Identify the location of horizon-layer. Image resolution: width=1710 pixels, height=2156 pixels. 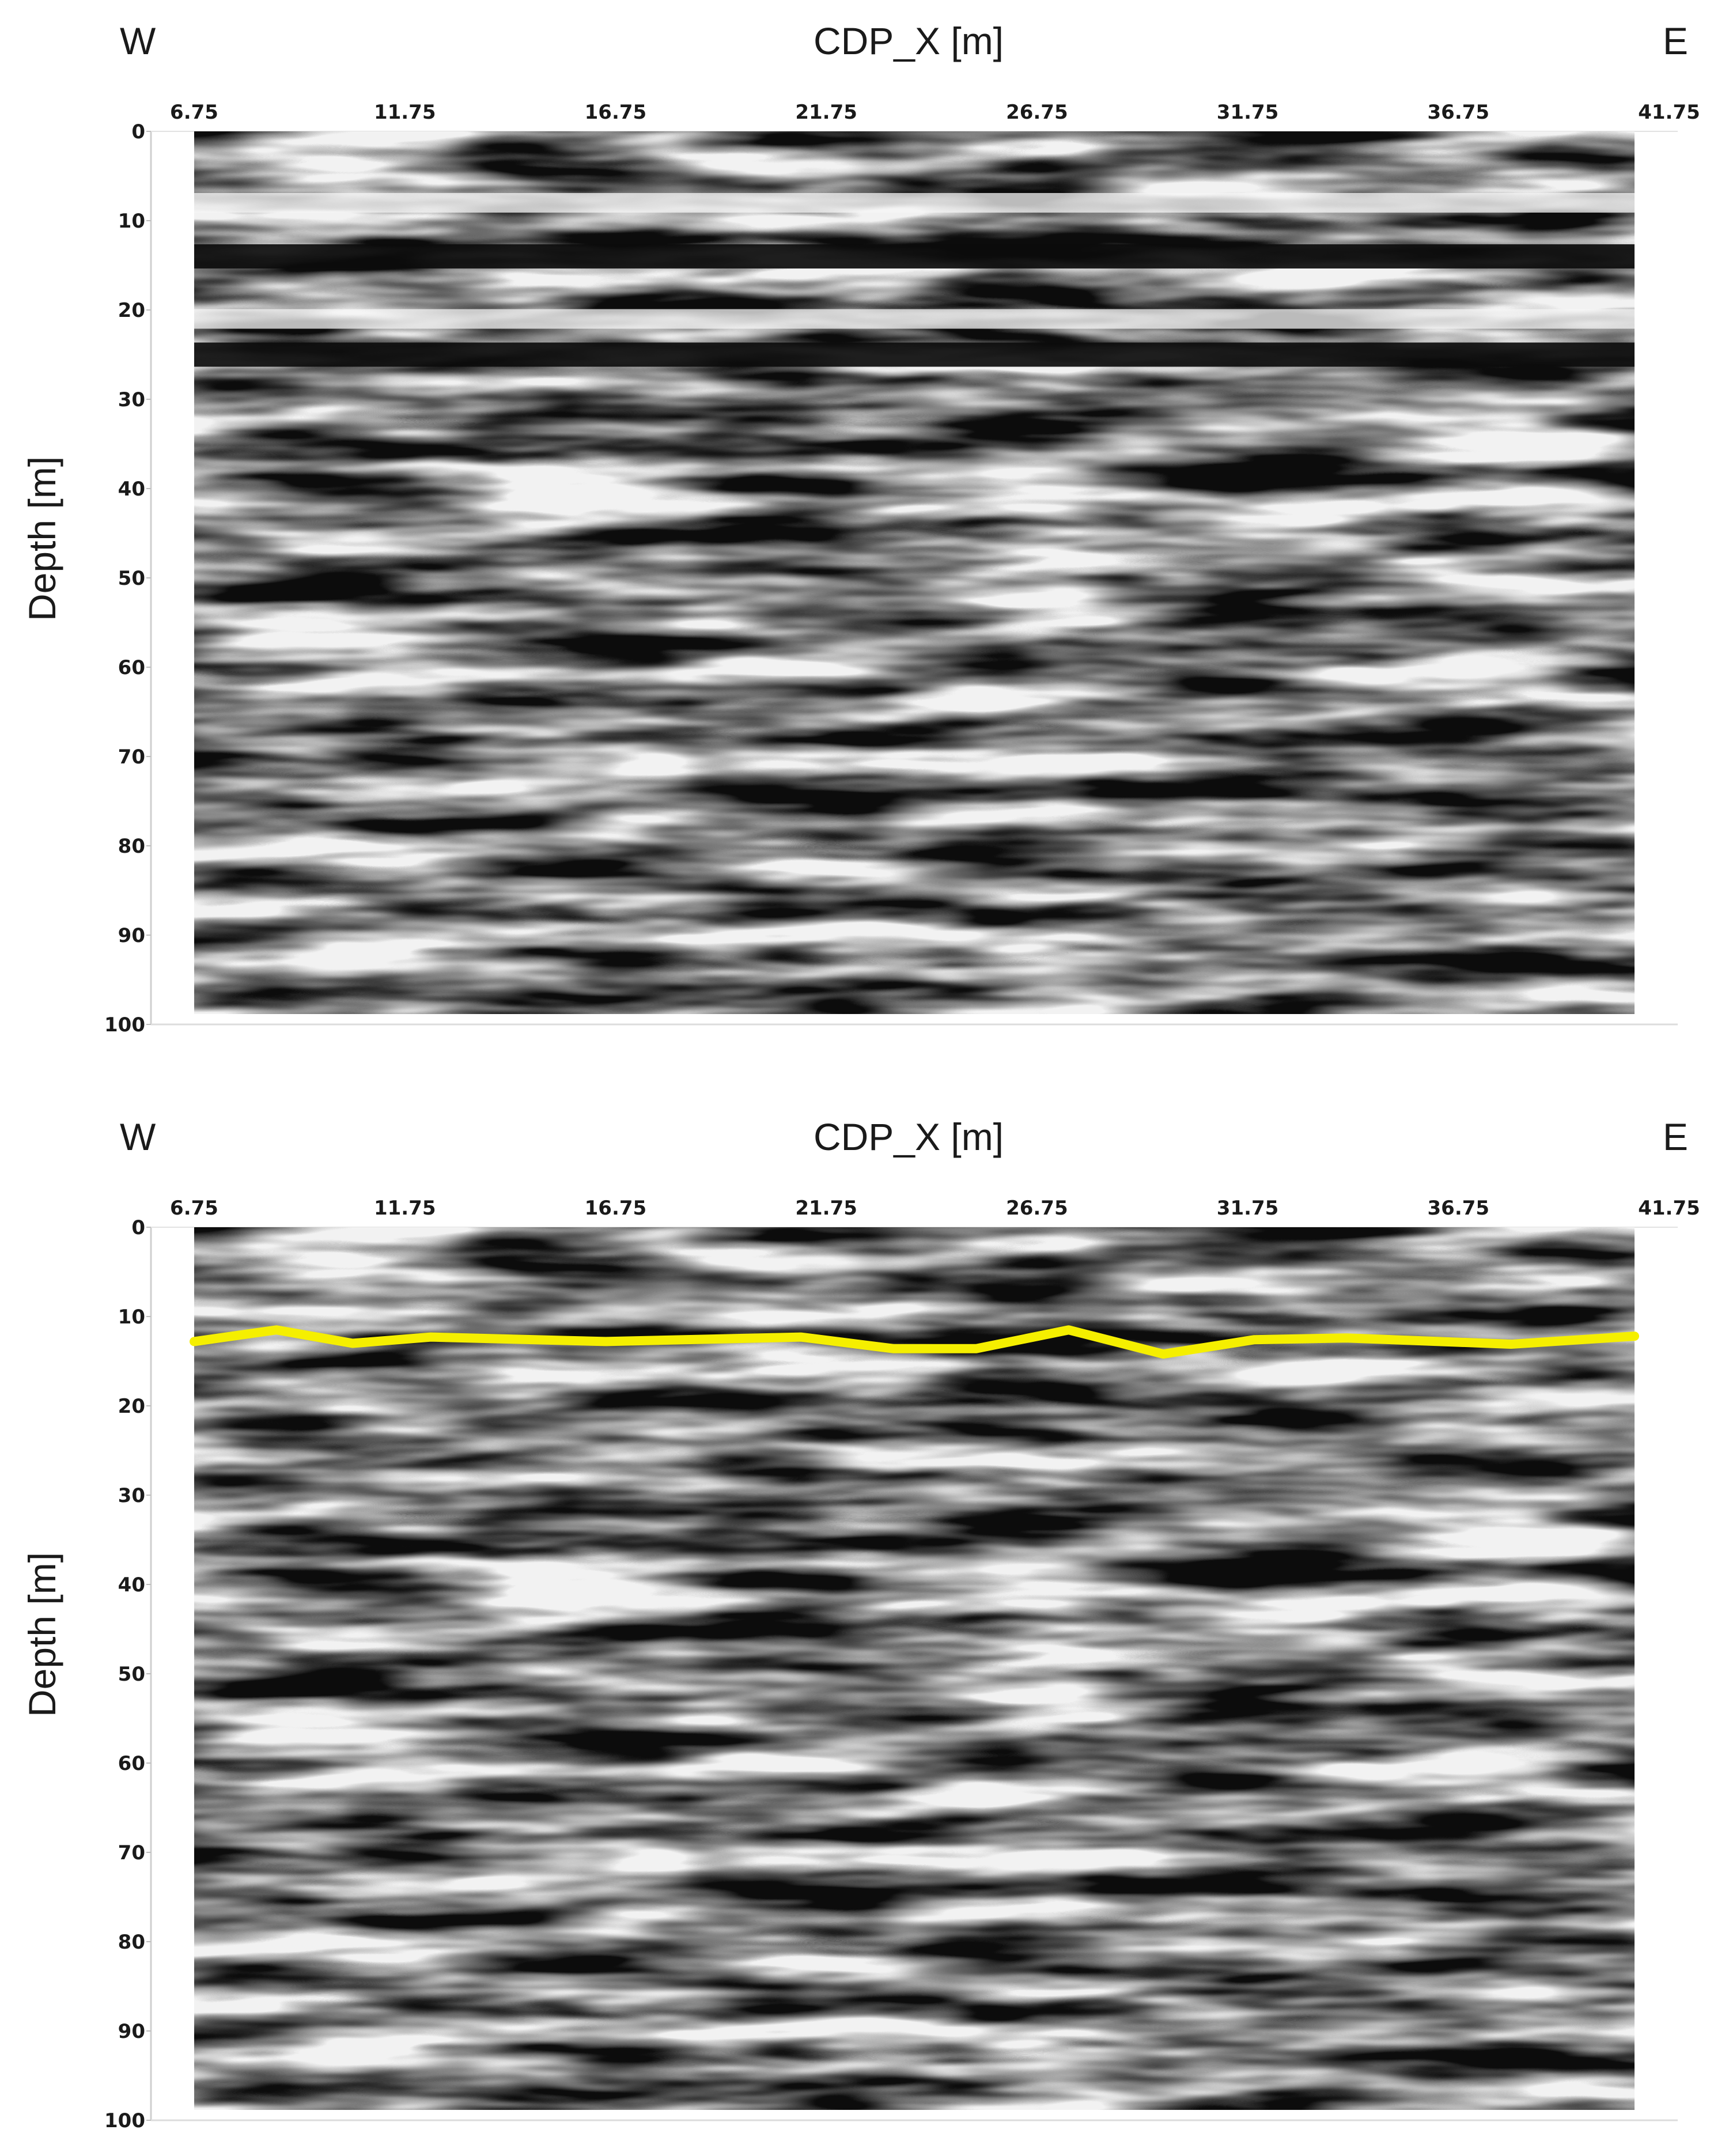
(914, 1342).